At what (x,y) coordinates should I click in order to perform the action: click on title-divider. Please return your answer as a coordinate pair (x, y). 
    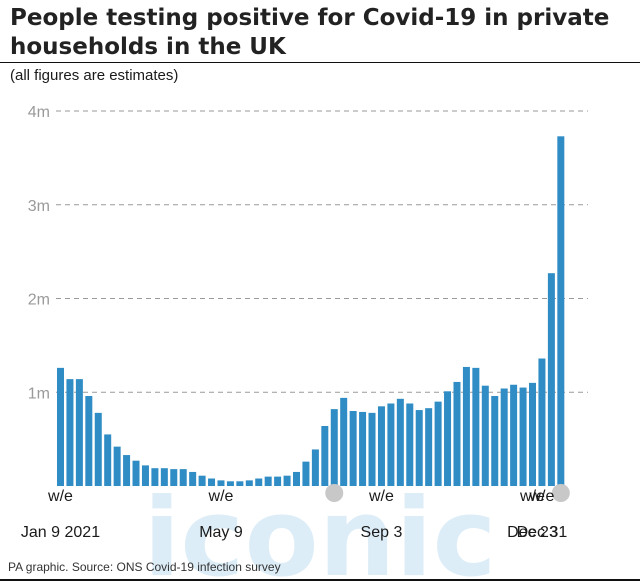
    Looking at the image, I should click on (320, 62).